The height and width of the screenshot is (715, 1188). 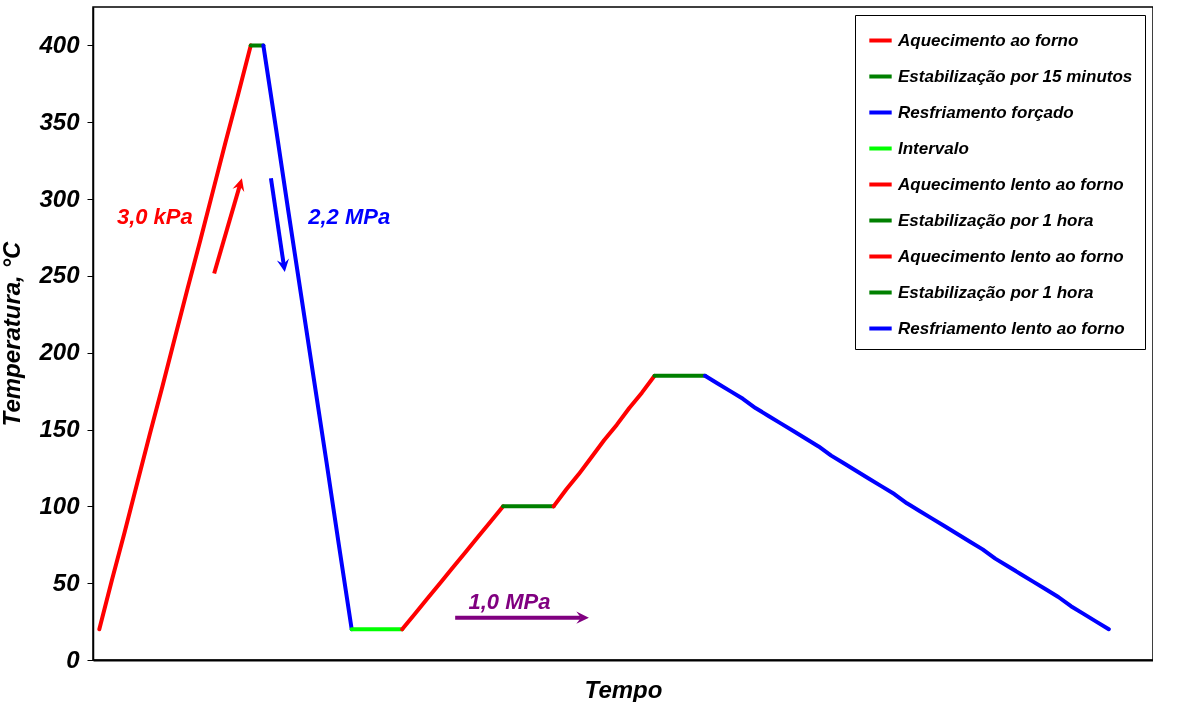 I want to click on annotation: 3,0 kPa, so click(x=154, y=217).